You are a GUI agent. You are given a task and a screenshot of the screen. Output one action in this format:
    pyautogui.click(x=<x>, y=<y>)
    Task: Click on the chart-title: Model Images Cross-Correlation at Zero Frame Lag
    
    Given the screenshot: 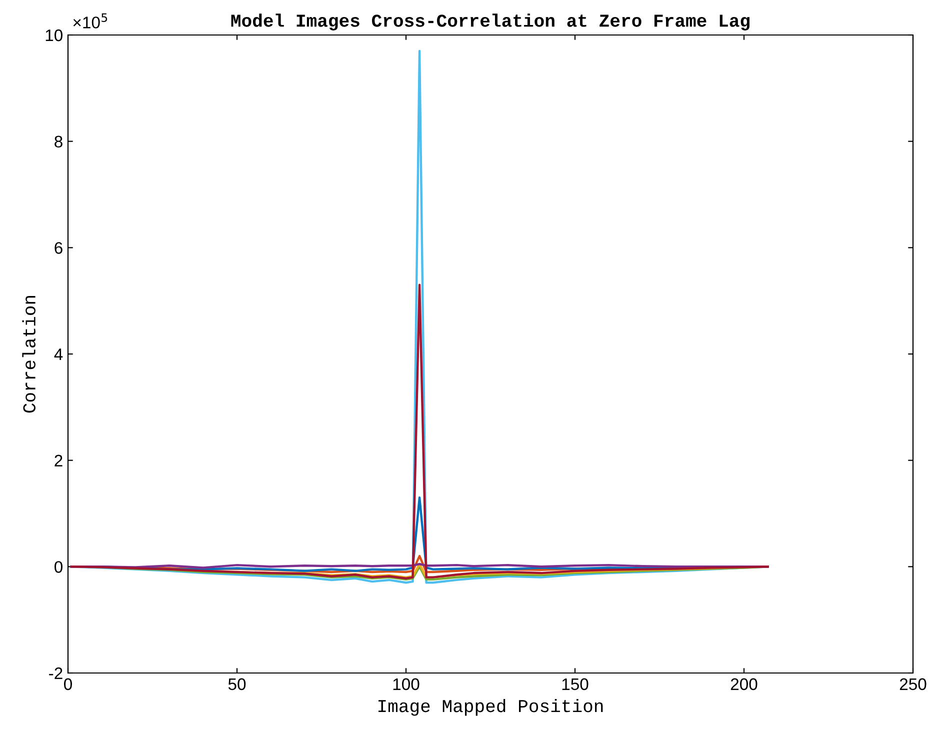 What is the action you would take?
    pyautogui.click(x=490, y=22)
    